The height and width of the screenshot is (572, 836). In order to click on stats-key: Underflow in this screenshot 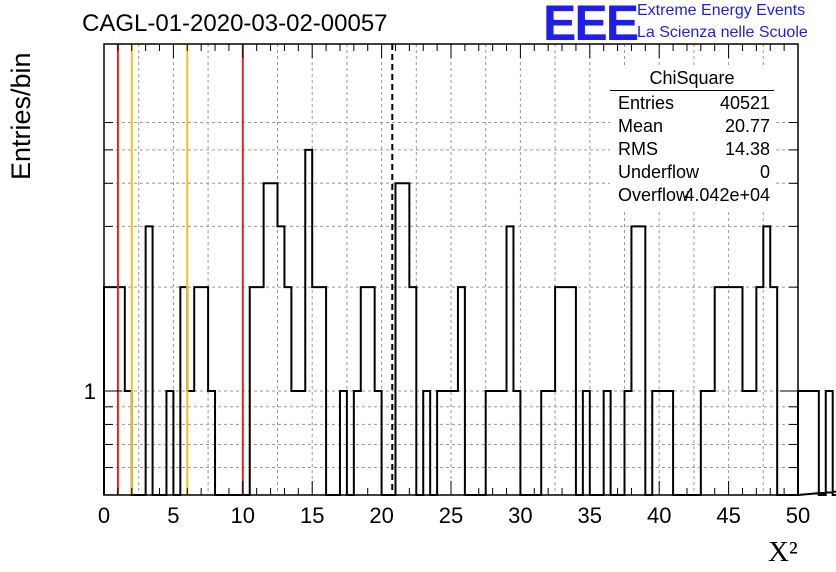, I will do `click(659, 172)`.